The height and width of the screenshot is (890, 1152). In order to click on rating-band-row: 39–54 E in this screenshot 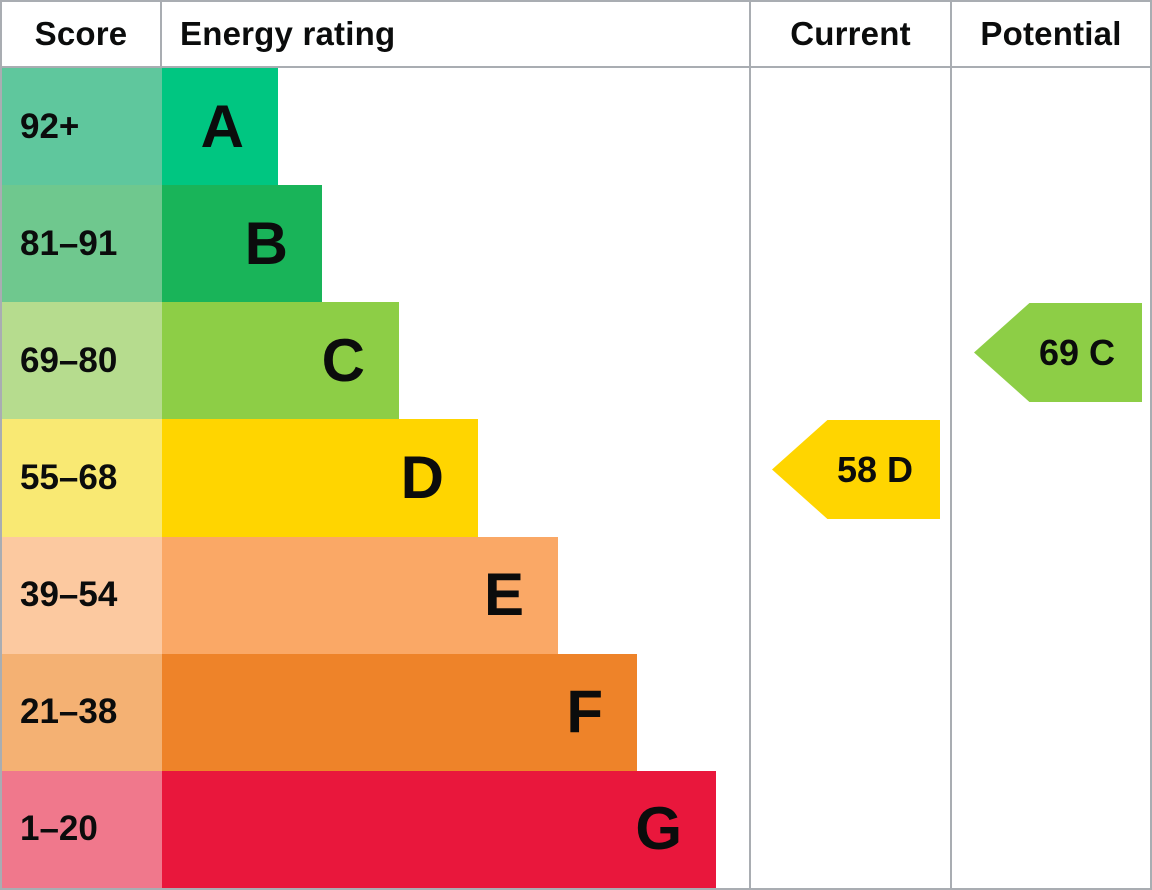, I will do `click(375, 595)`.